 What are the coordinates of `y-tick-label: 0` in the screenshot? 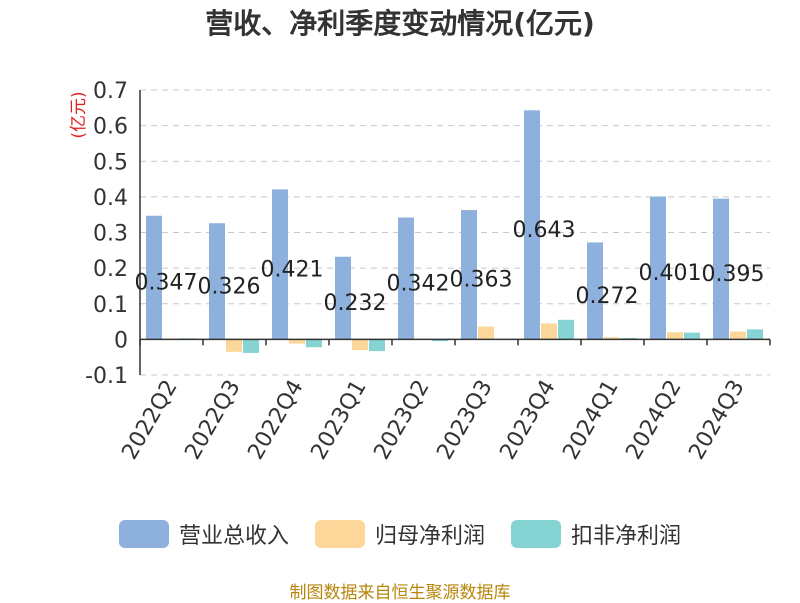 It's located at (121, 340).